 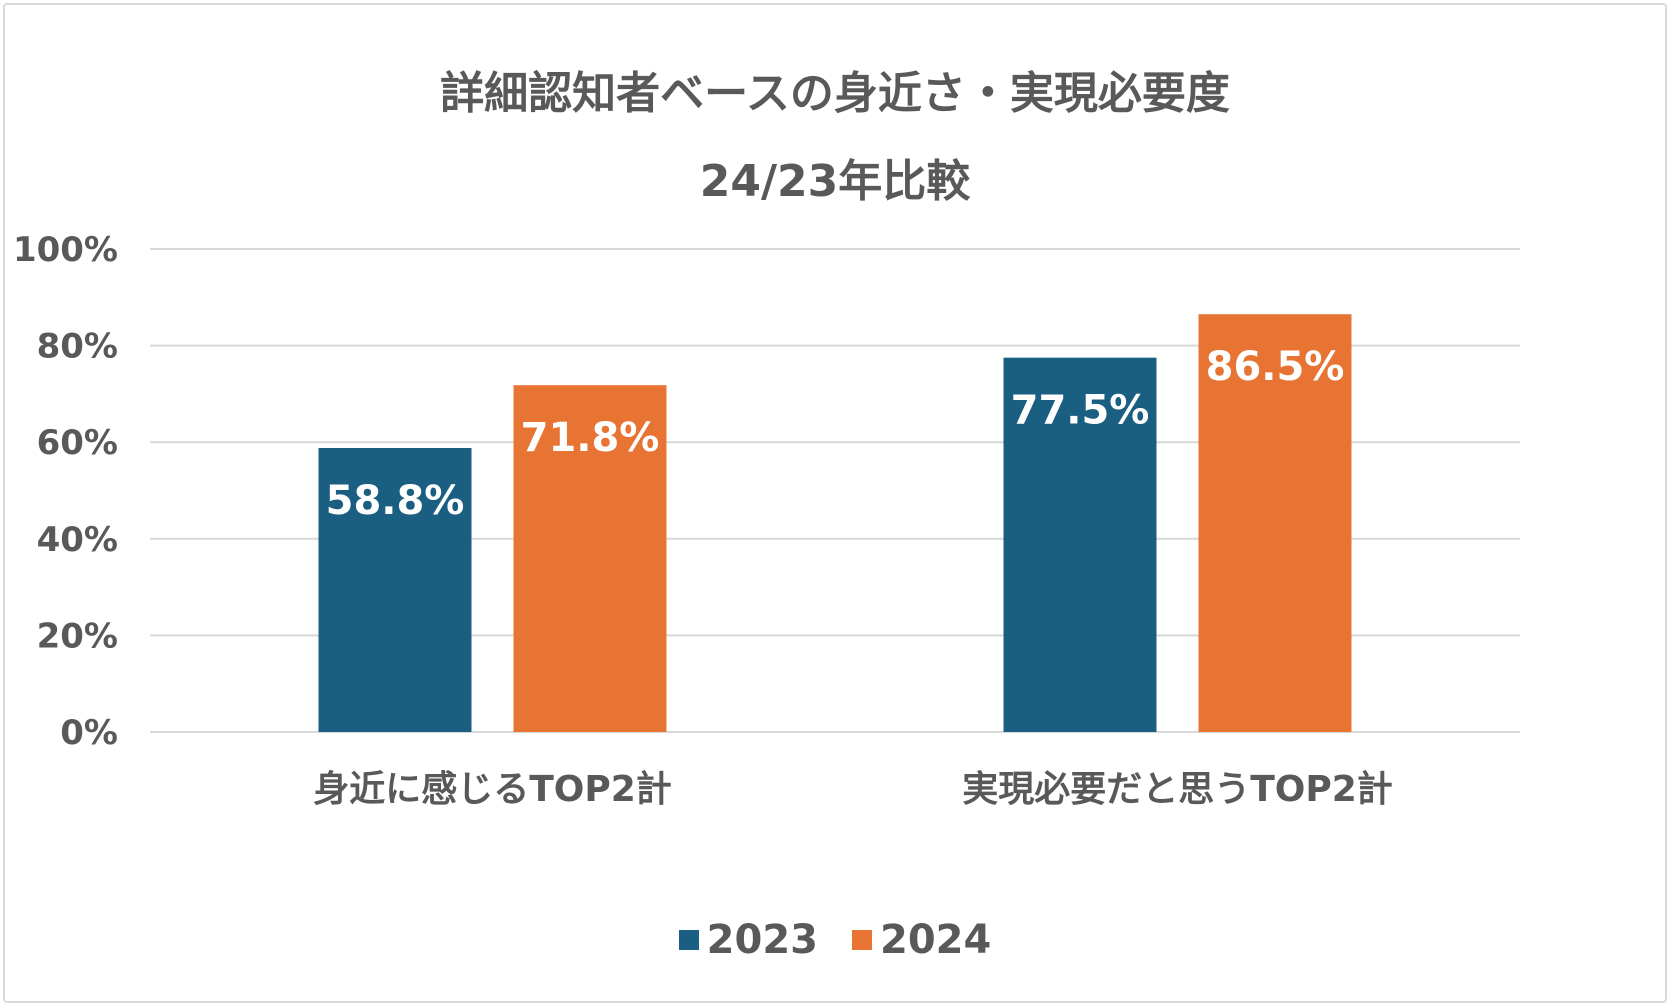 What do you see at coordinates (590, 438) in the screenshot?
I see `data-label-2024-0: 71.8%` at bounding box center [590, 438].